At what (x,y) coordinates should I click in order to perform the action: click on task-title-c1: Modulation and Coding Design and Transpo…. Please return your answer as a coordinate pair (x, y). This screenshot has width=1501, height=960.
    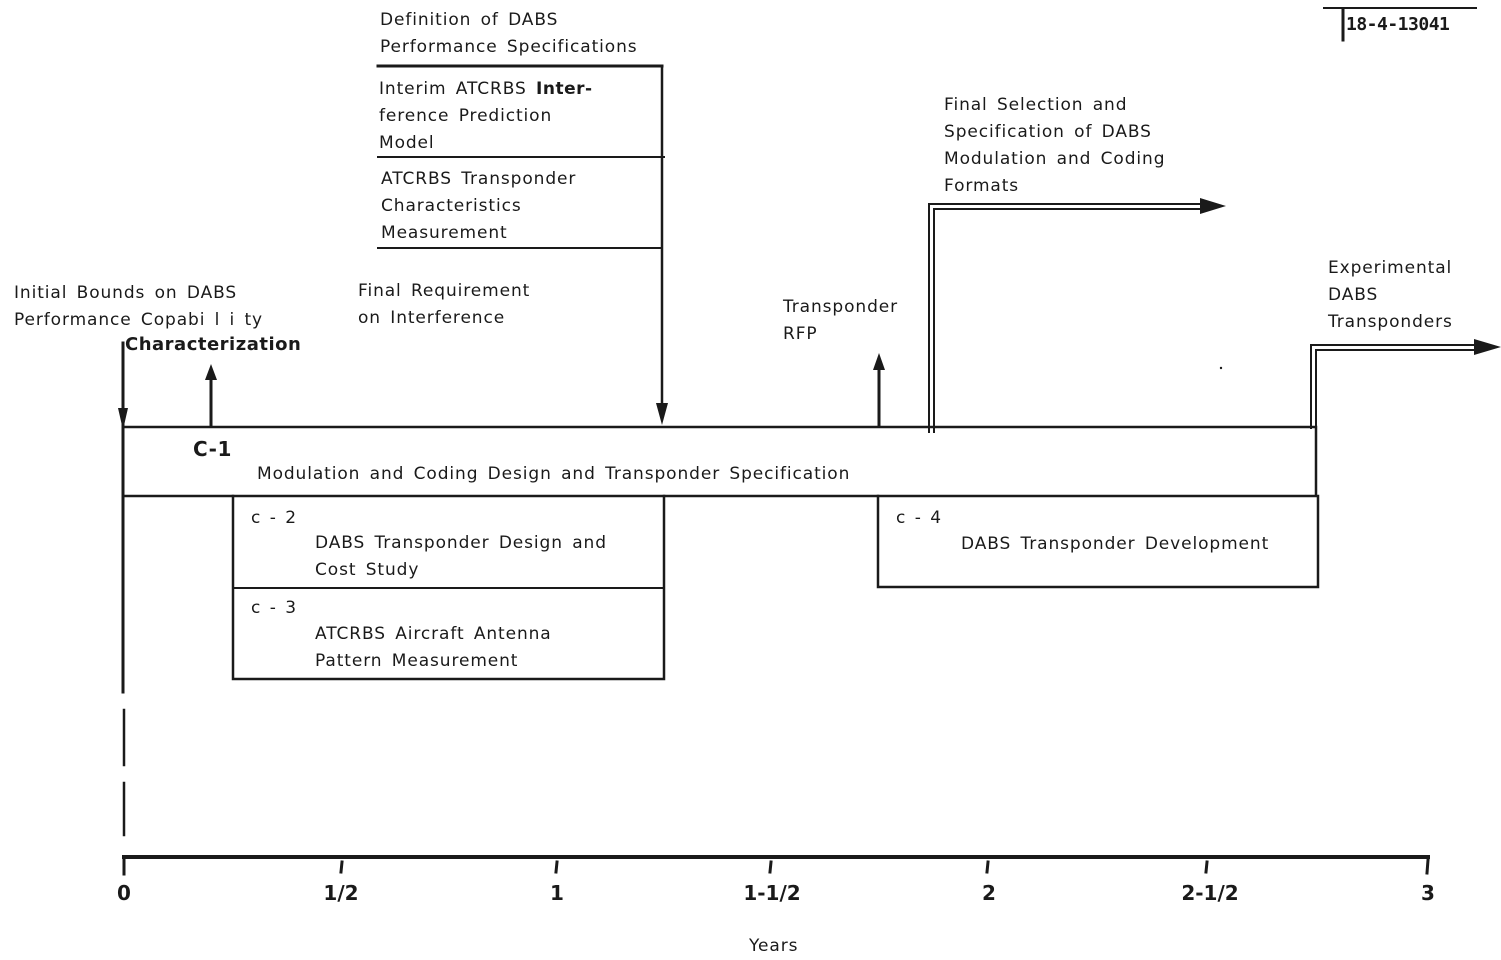
    Looking at the image, I should click on (554, 474).